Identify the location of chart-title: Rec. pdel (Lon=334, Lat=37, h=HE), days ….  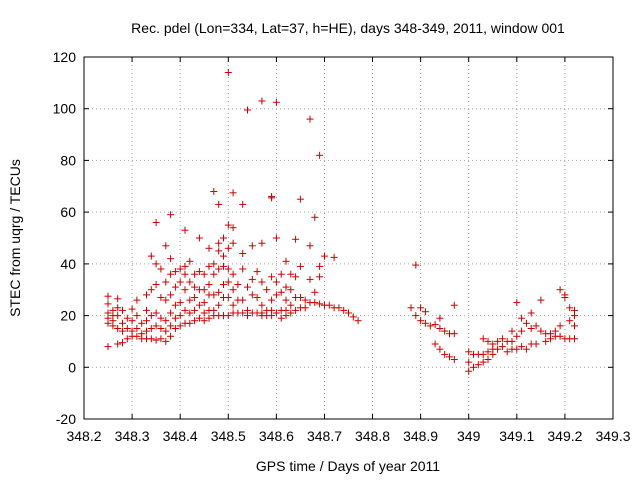
(348, 28).